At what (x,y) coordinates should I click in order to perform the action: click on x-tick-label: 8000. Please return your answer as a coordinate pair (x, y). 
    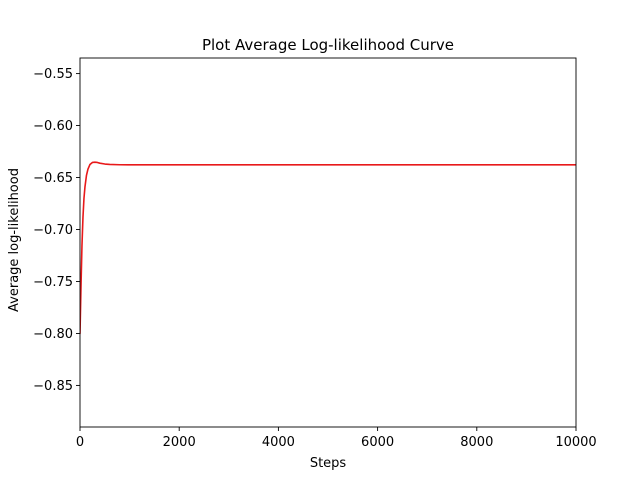
    Looking at the image, I should click on (476, 442).